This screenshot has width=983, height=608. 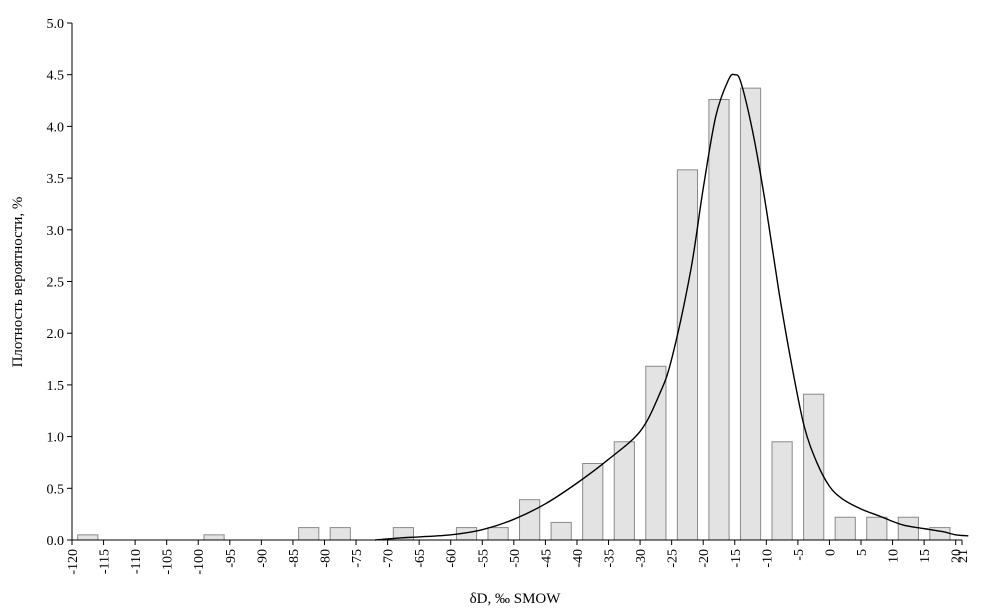 What do you see at coordinates (767, 558) in the screenshot?
I see `x-tick-label: -10` at bounding box center [767, 558].